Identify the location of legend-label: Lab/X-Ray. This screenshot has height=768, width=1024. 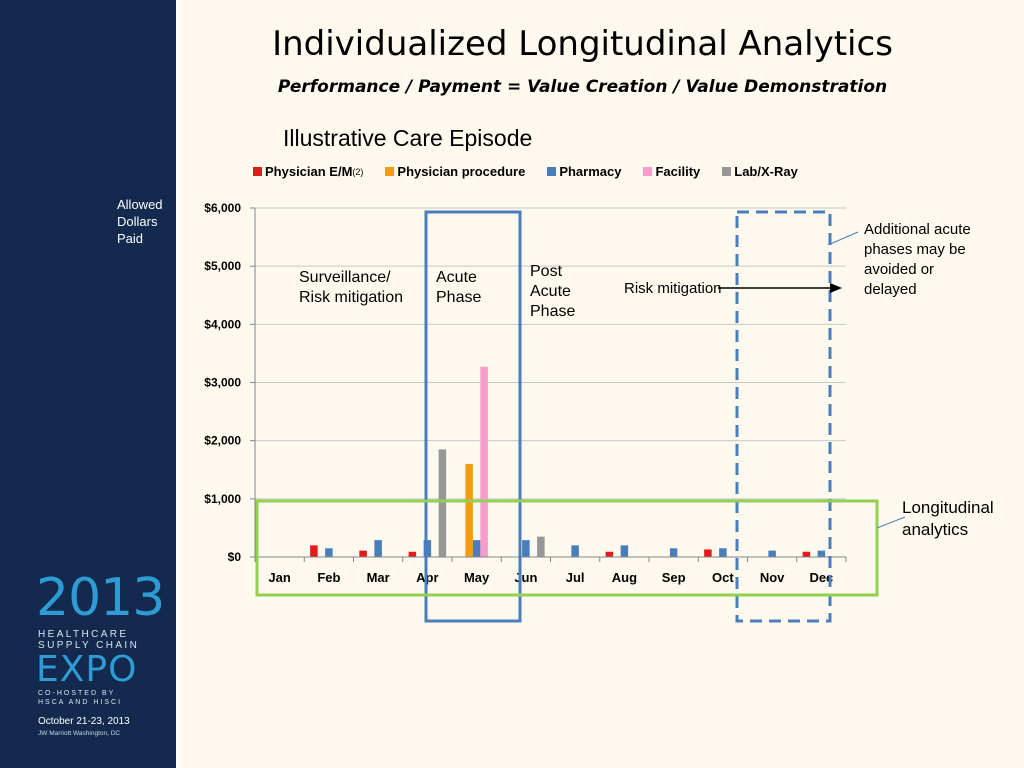
(766, 171).